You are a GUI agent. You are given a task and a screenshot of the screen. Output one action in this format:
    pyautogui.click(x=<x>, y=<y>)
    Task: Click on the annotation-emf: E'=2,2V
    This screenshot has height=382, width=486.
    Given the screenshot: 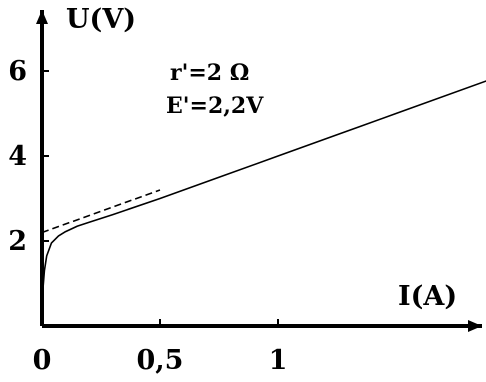 What is the action you would take?
    pyautogui.click(x=215, y=106)
    